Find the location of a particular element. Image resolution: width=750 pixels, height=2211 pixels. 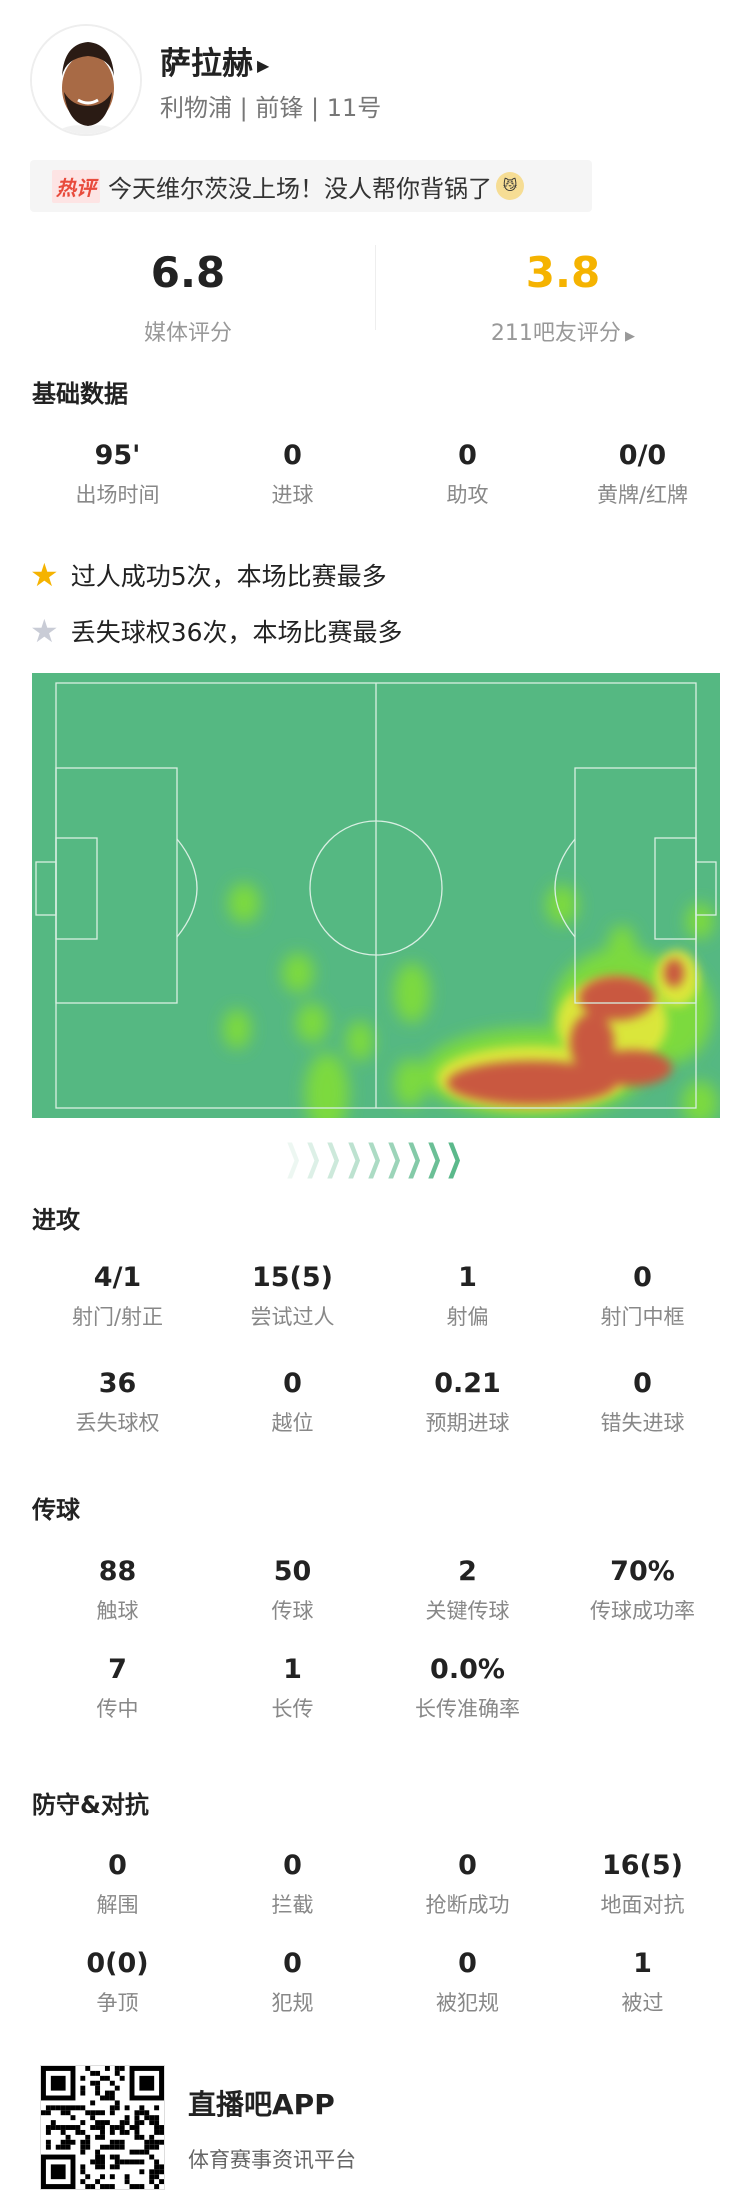

stat-label: 传中 is located at coordinates (117, 1709).